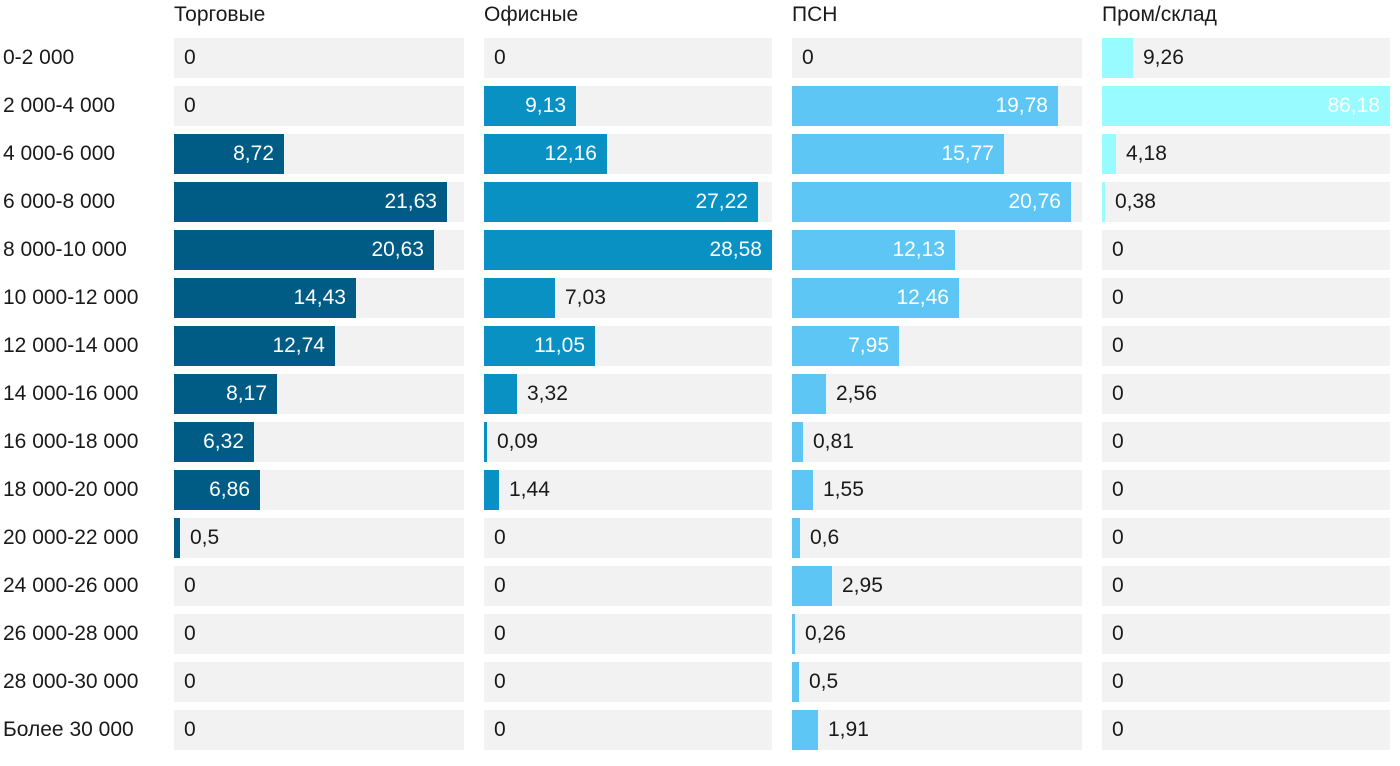  I want to click on bar-track: 0,5, so click(319, 538).